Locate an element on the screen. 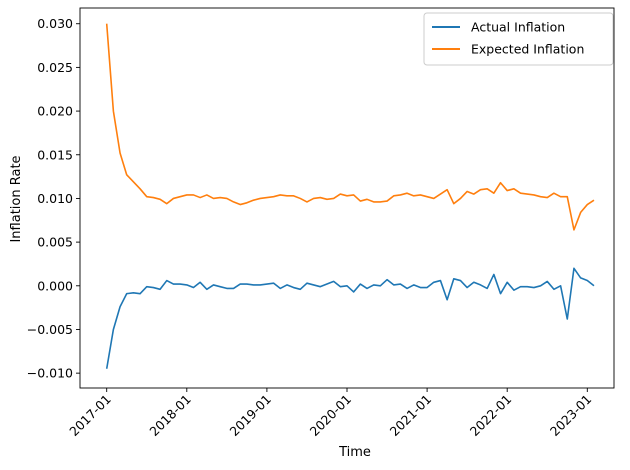 The height and width of the screenshot is (470, 630). y-tick-label: 0.015 is located at coordinates (55, 154).